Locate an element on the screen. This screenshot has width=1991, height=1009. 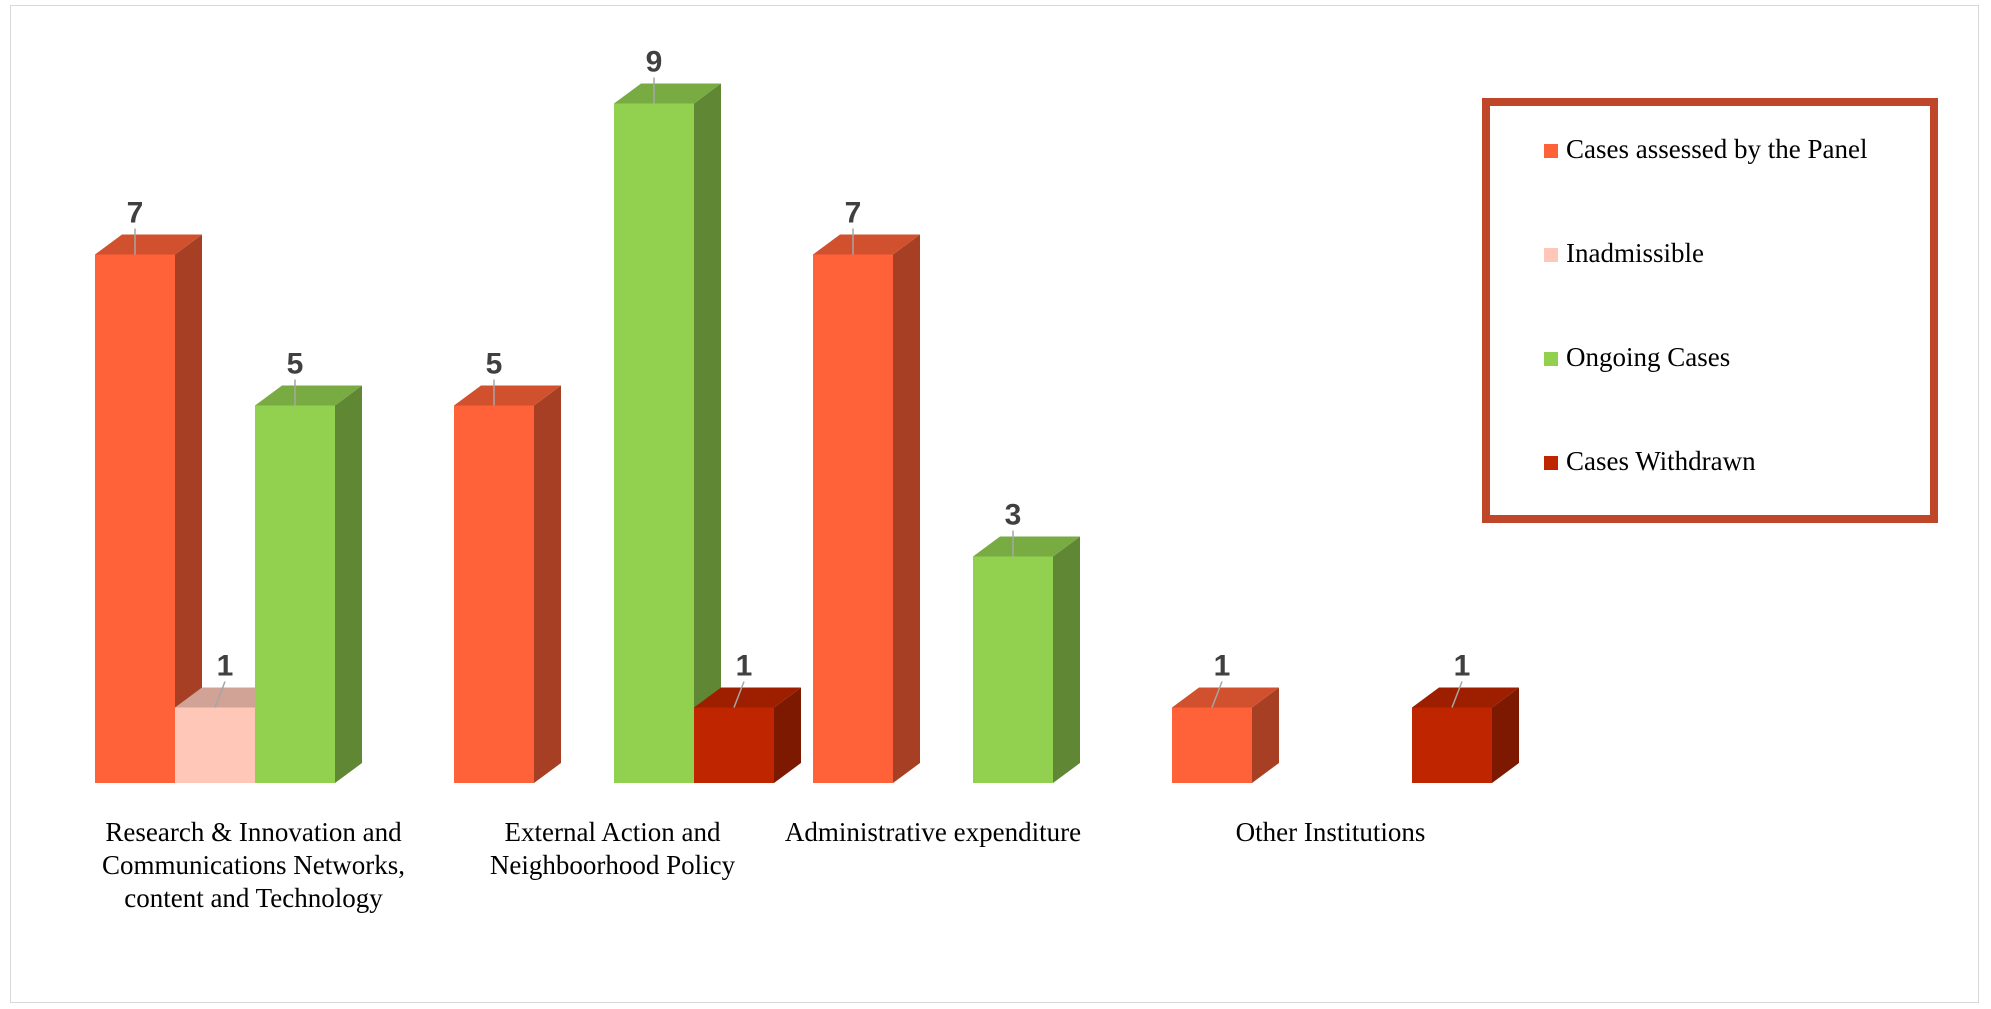
category-label: External Action and Neighboorhood Policy is located at coordinates (613, 848).